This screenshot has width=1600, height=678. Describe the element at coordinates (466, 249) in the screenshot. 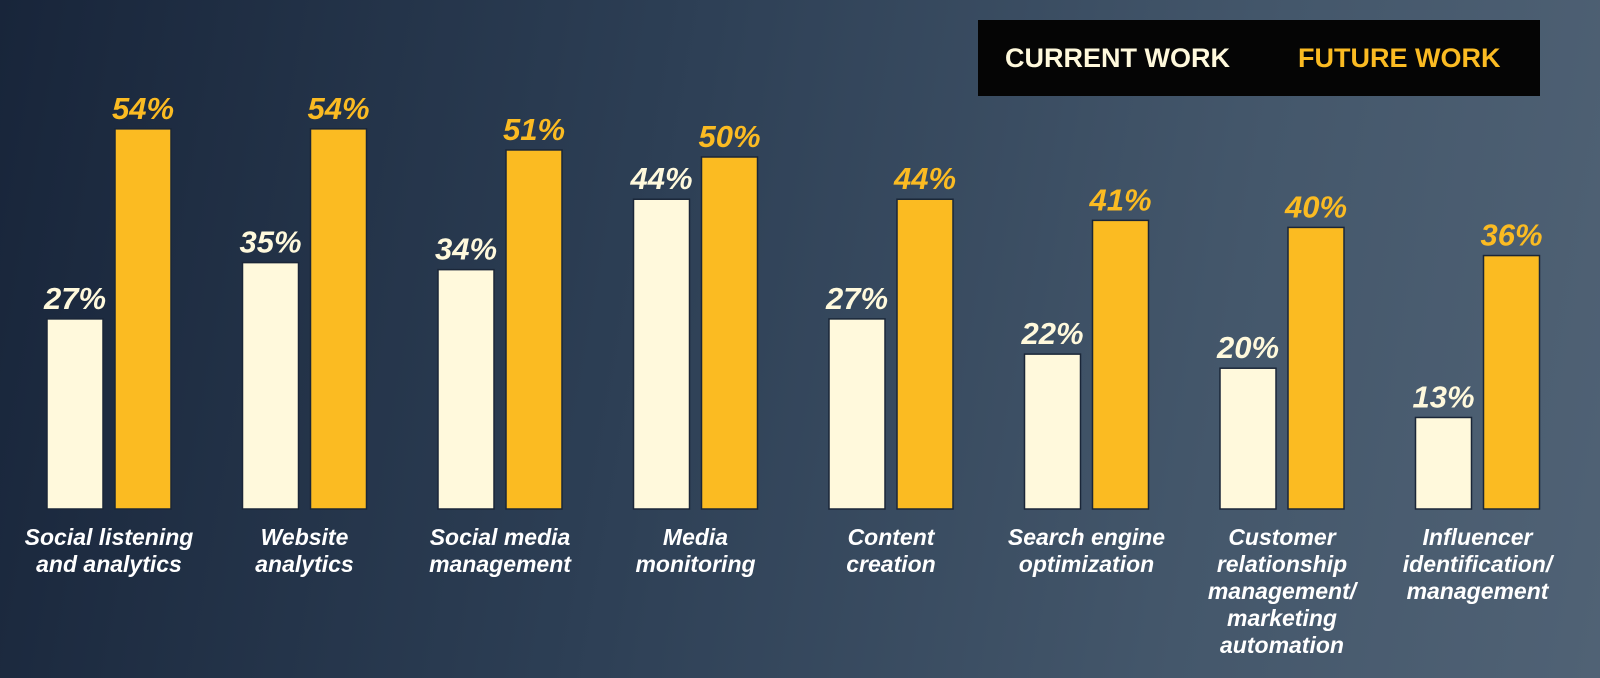

I see `value-label: 34%` at that location.